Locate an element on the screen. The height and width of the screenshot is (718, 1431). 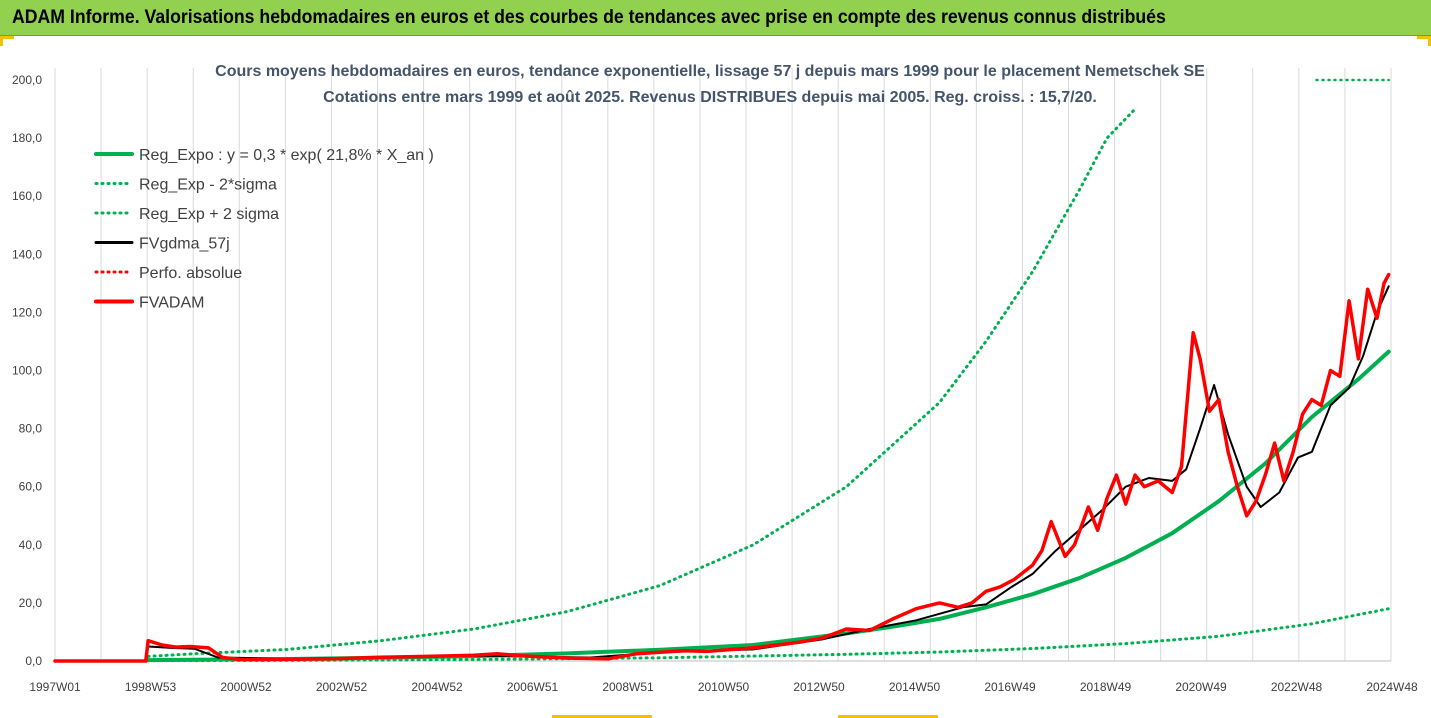
legend-label: FVgdma_57j is located at coordinates (184, 244).